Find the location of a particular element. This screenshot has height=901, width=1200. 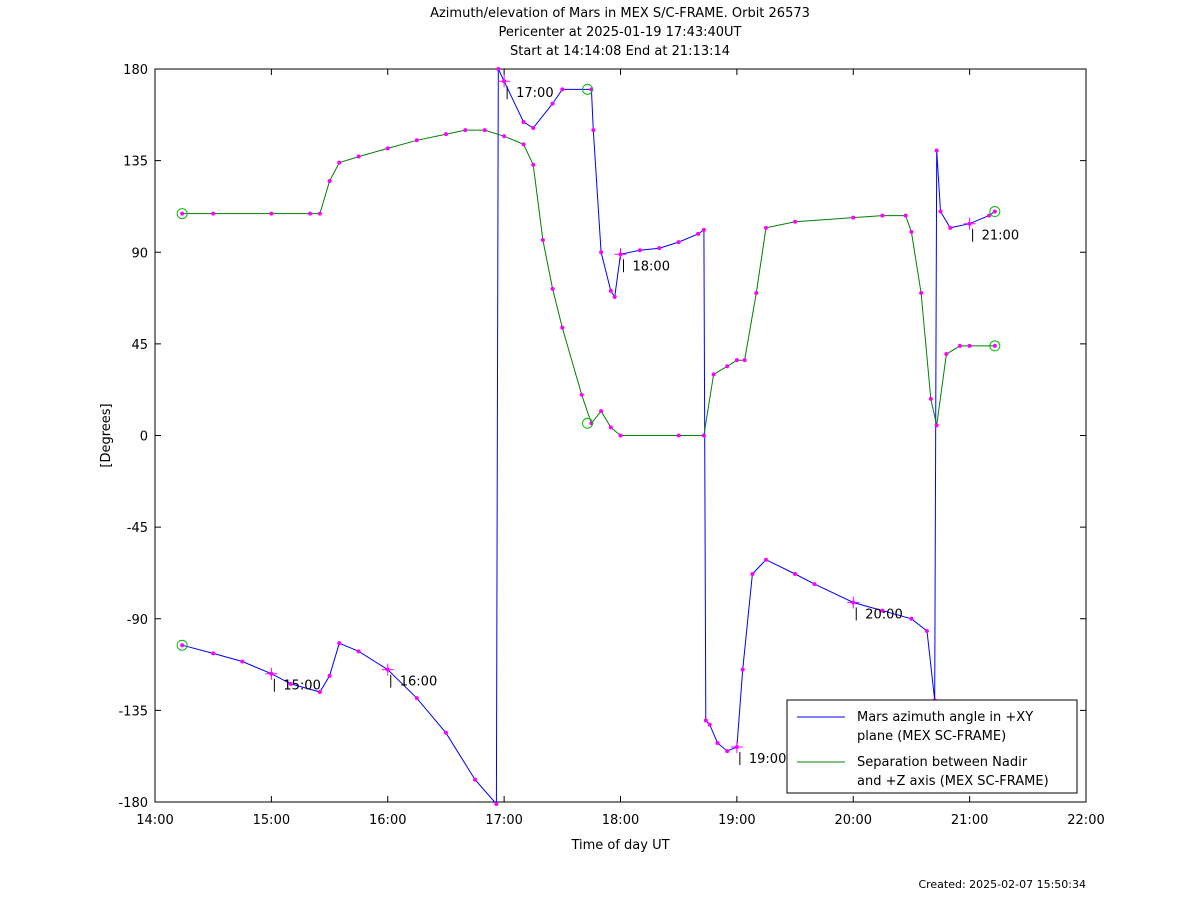

y-tick-label: 135 is located at coordinates (135, 162).